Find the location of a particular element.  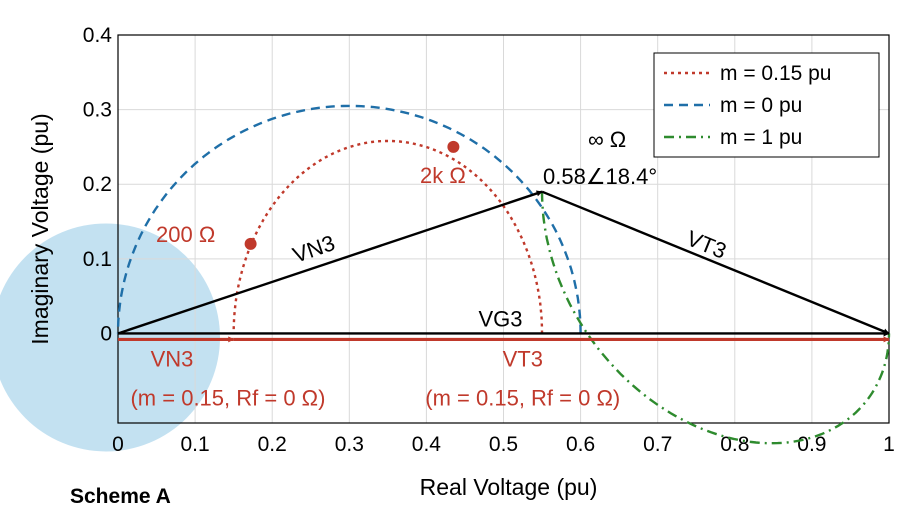

x-tick-label: 0.5 is located at coordinates (503, 444).